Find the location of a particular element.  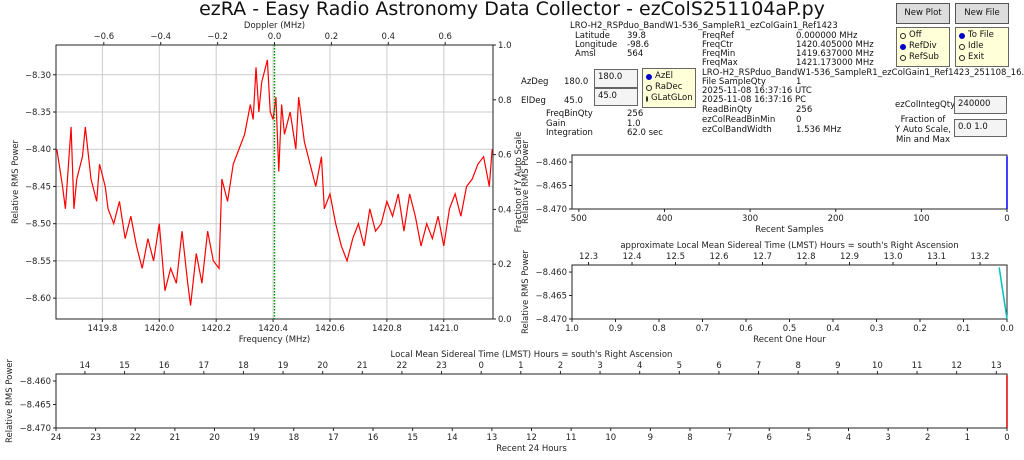

top-tick-label: 12.5 is located at coordinates (675, 257).